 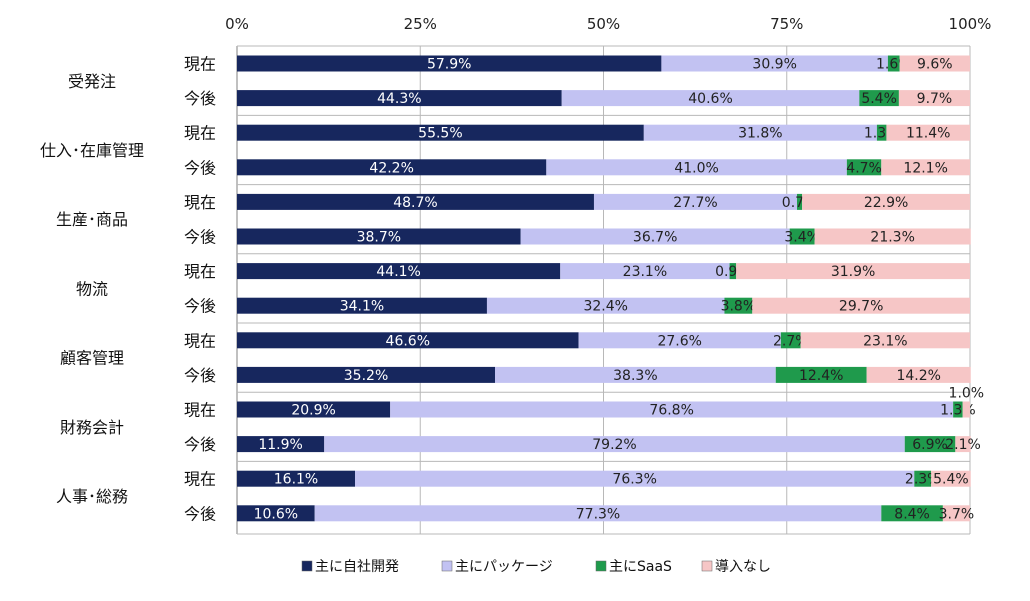 I want to click on data-label: 77.3%, so click(x=598, y=514).